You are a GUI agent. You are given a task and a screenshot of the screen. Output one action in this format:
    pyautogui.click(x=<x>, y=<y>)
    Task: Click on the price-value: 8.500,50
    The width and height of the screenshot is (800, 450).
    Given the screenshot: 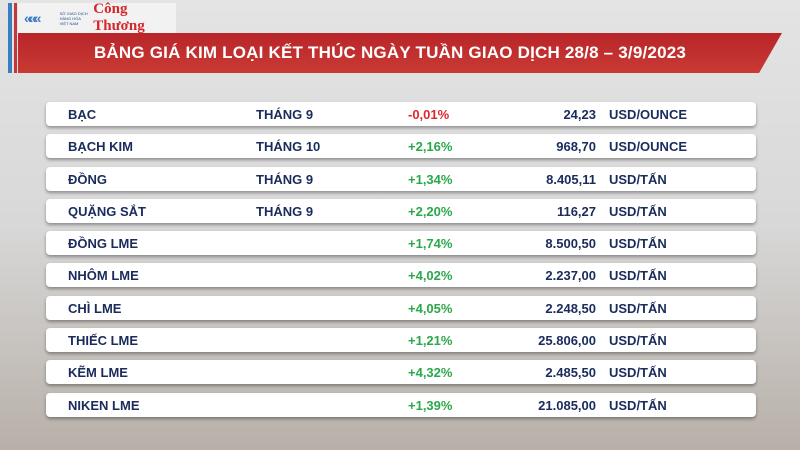 What is the action you would take?
    pyautogui.click(x=570, y=244)
    